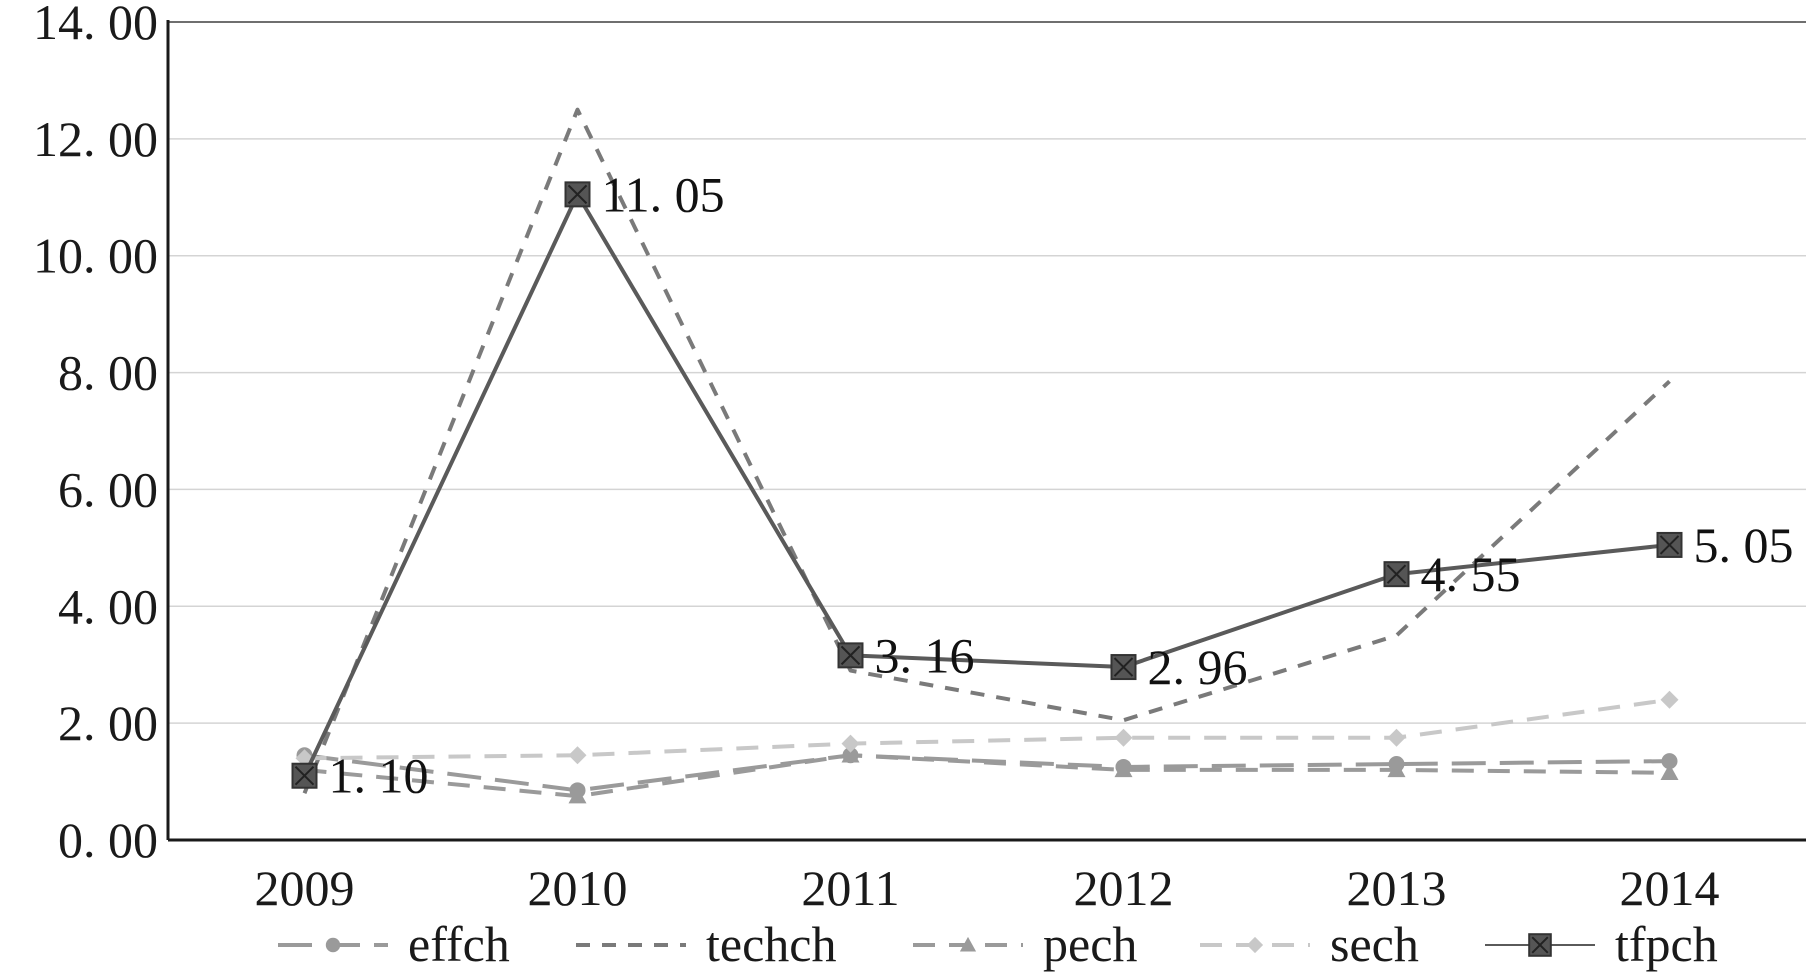 The width and height of the screenshot is (1818, 976). What do you see at coordinates (850, 888) in the screenshot?
I see `x-tick-label: 2011` at bounding box center [850, 888].